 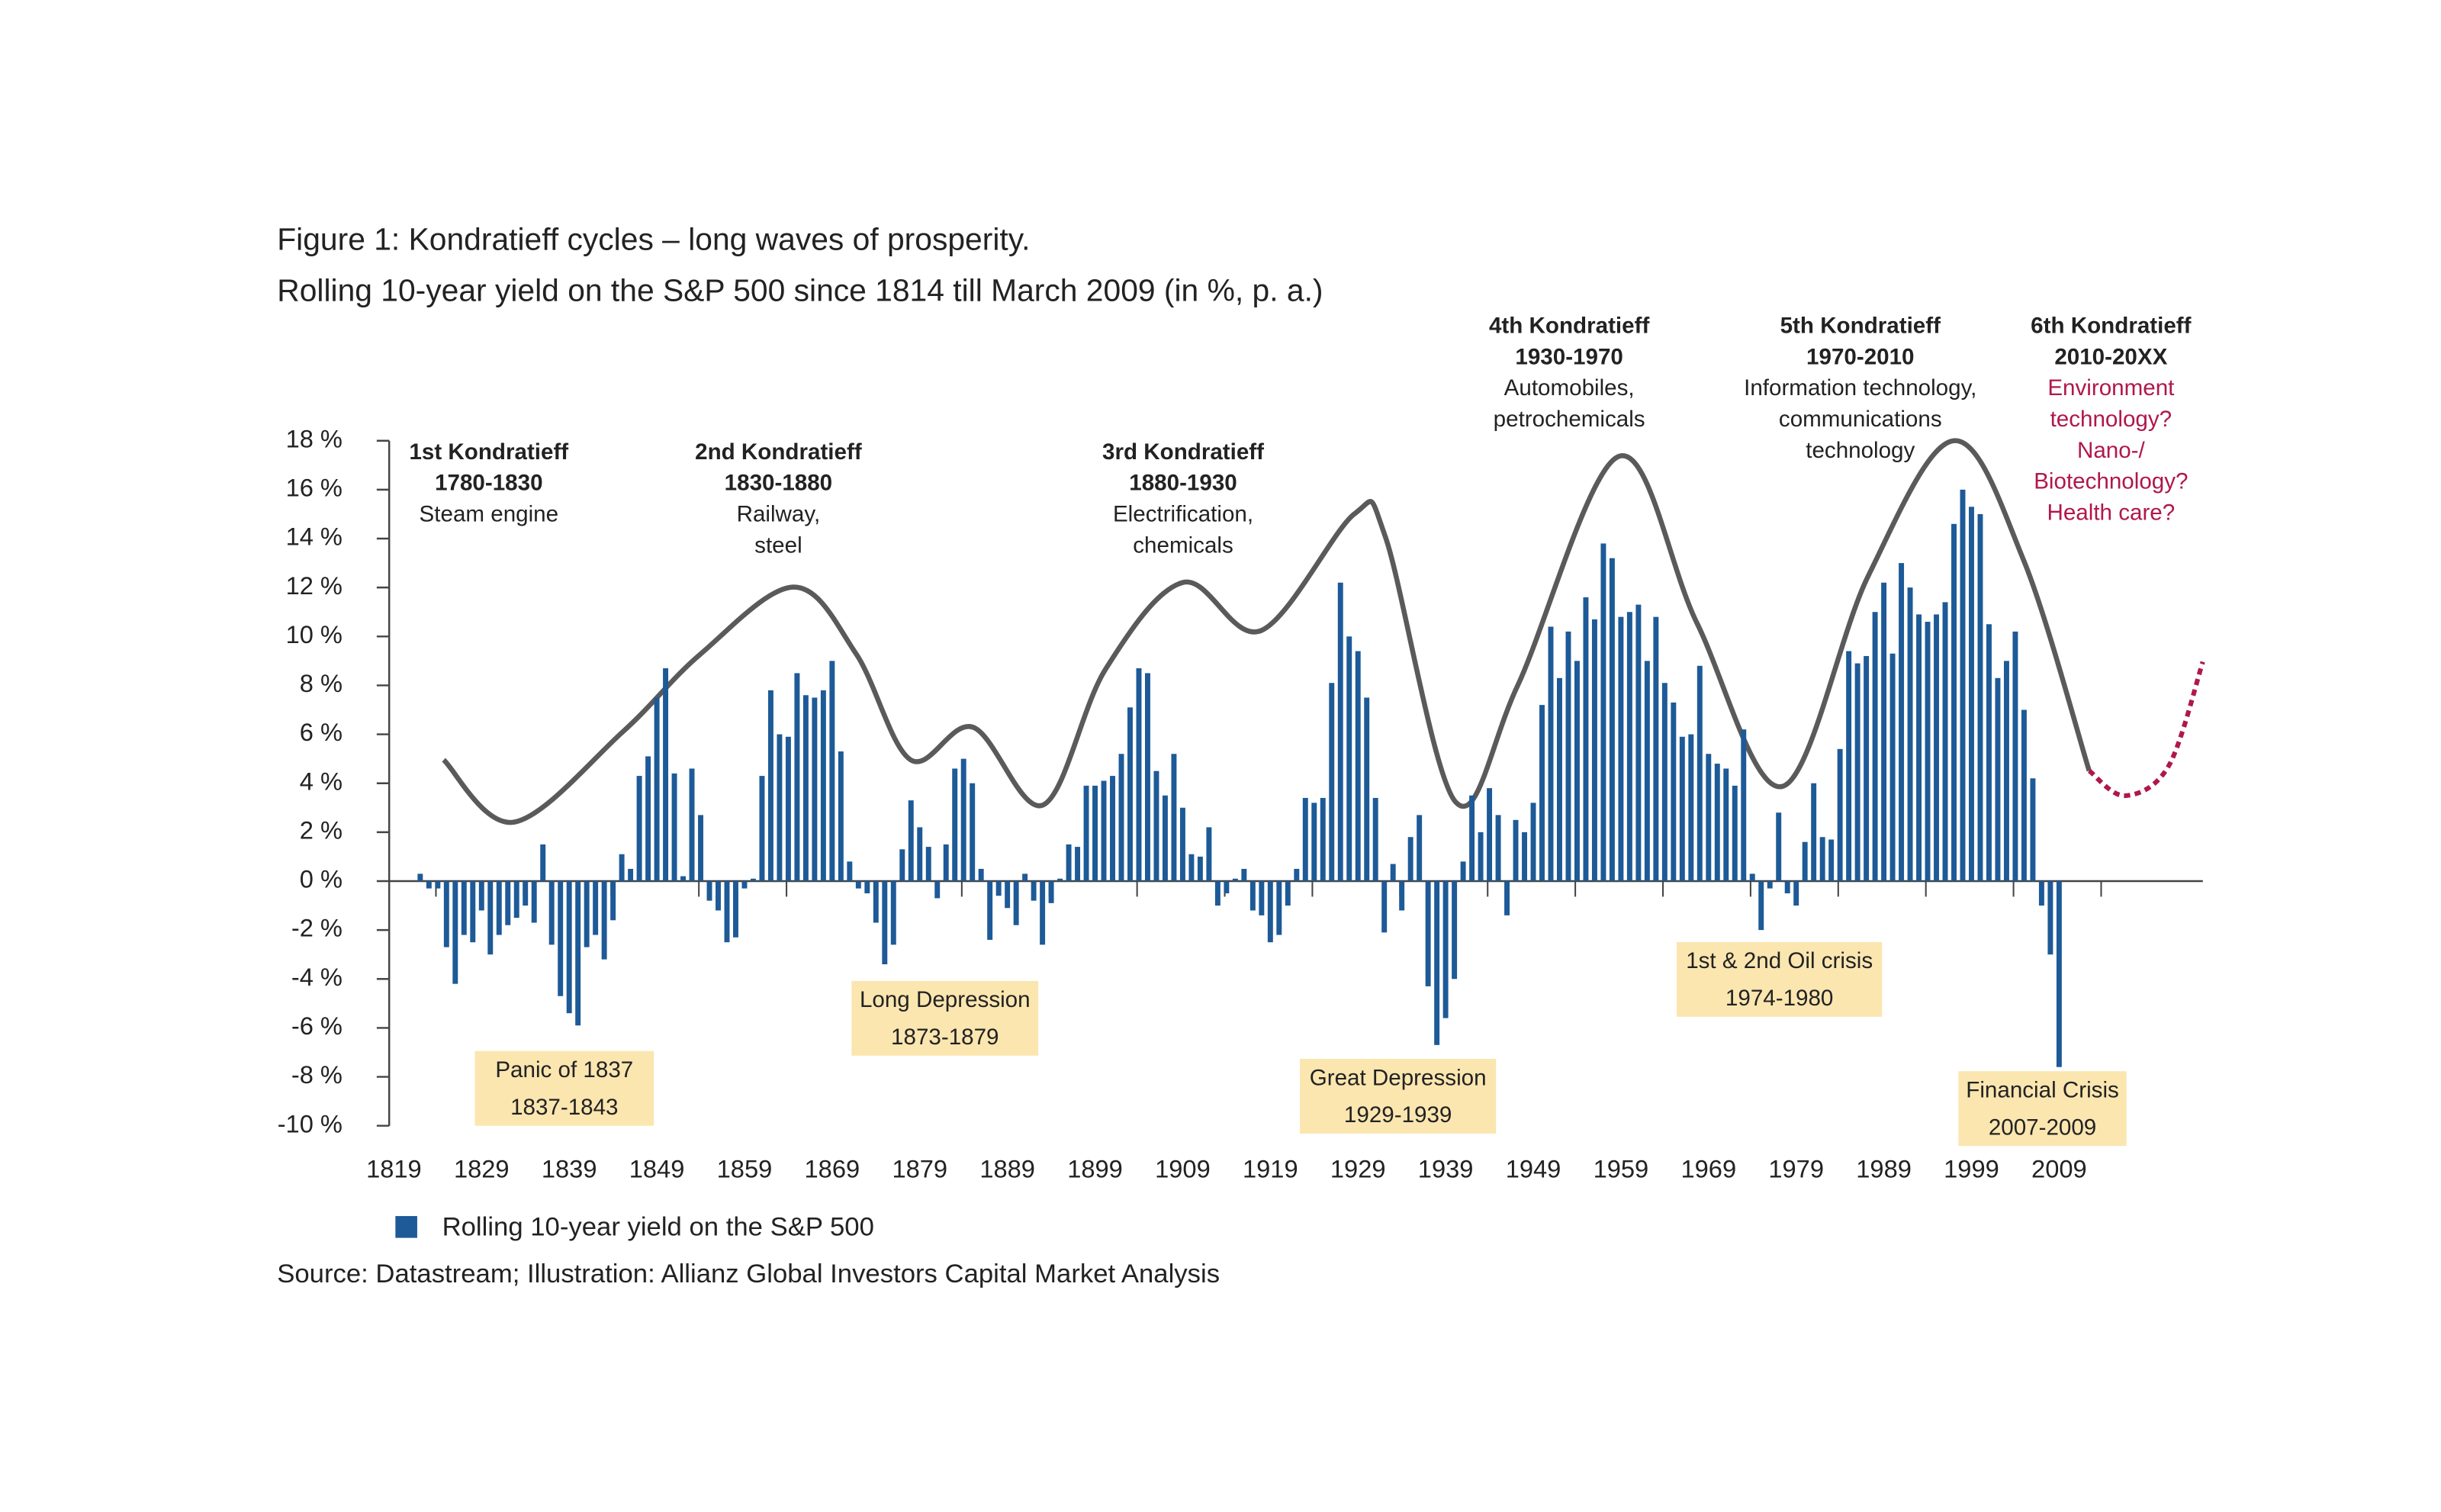 I want to click on x-tick-label: 2009, so click(x=2059, y=1169).